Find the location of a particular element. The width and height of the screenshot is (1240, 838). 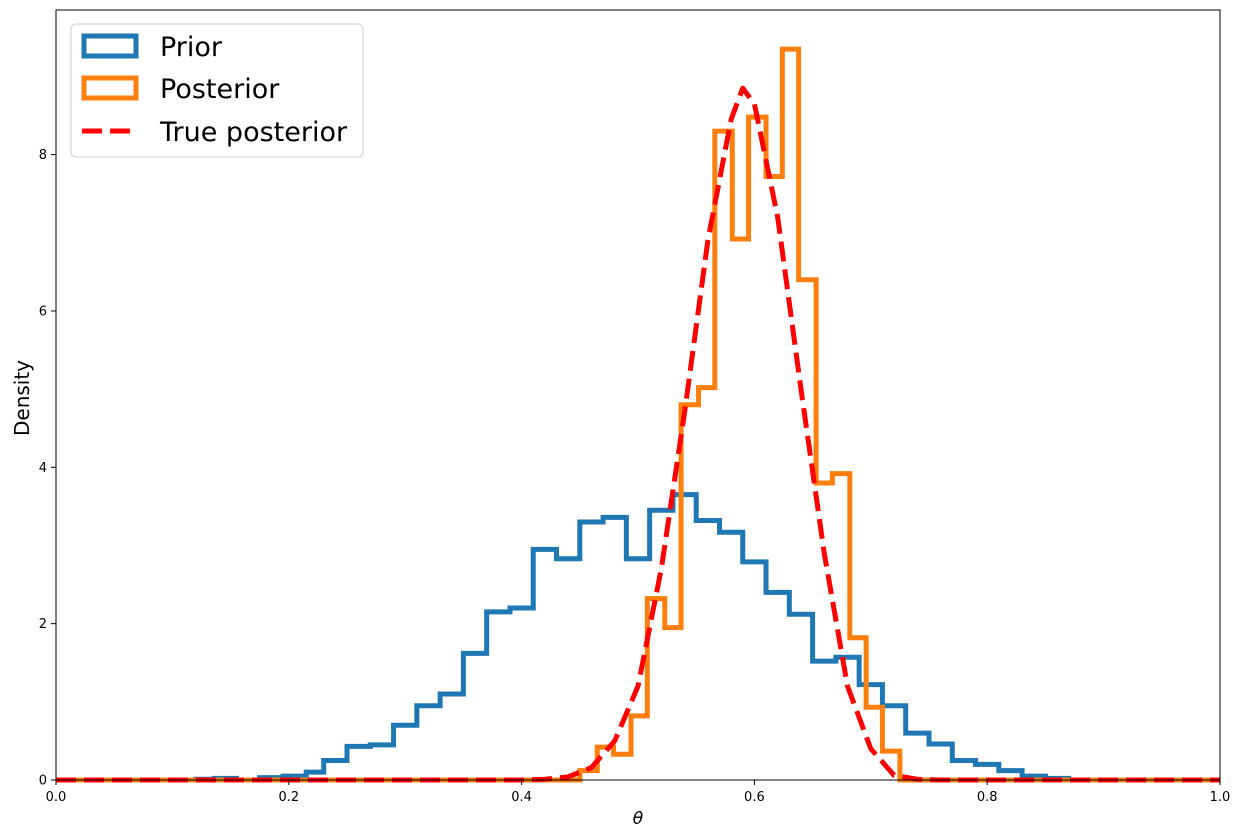

legend-swatch-prior is located at coordinates (110, 46).